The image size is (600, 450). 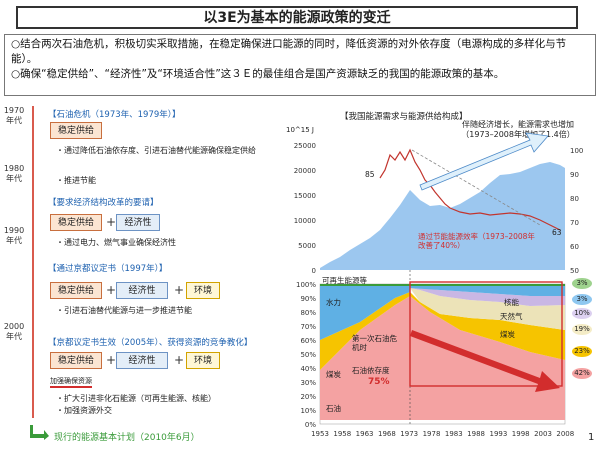 What do you see at coordinates (574, 271) in the screenshot?
I see `right-tick-label: 50` at bounding box center [574, 271].